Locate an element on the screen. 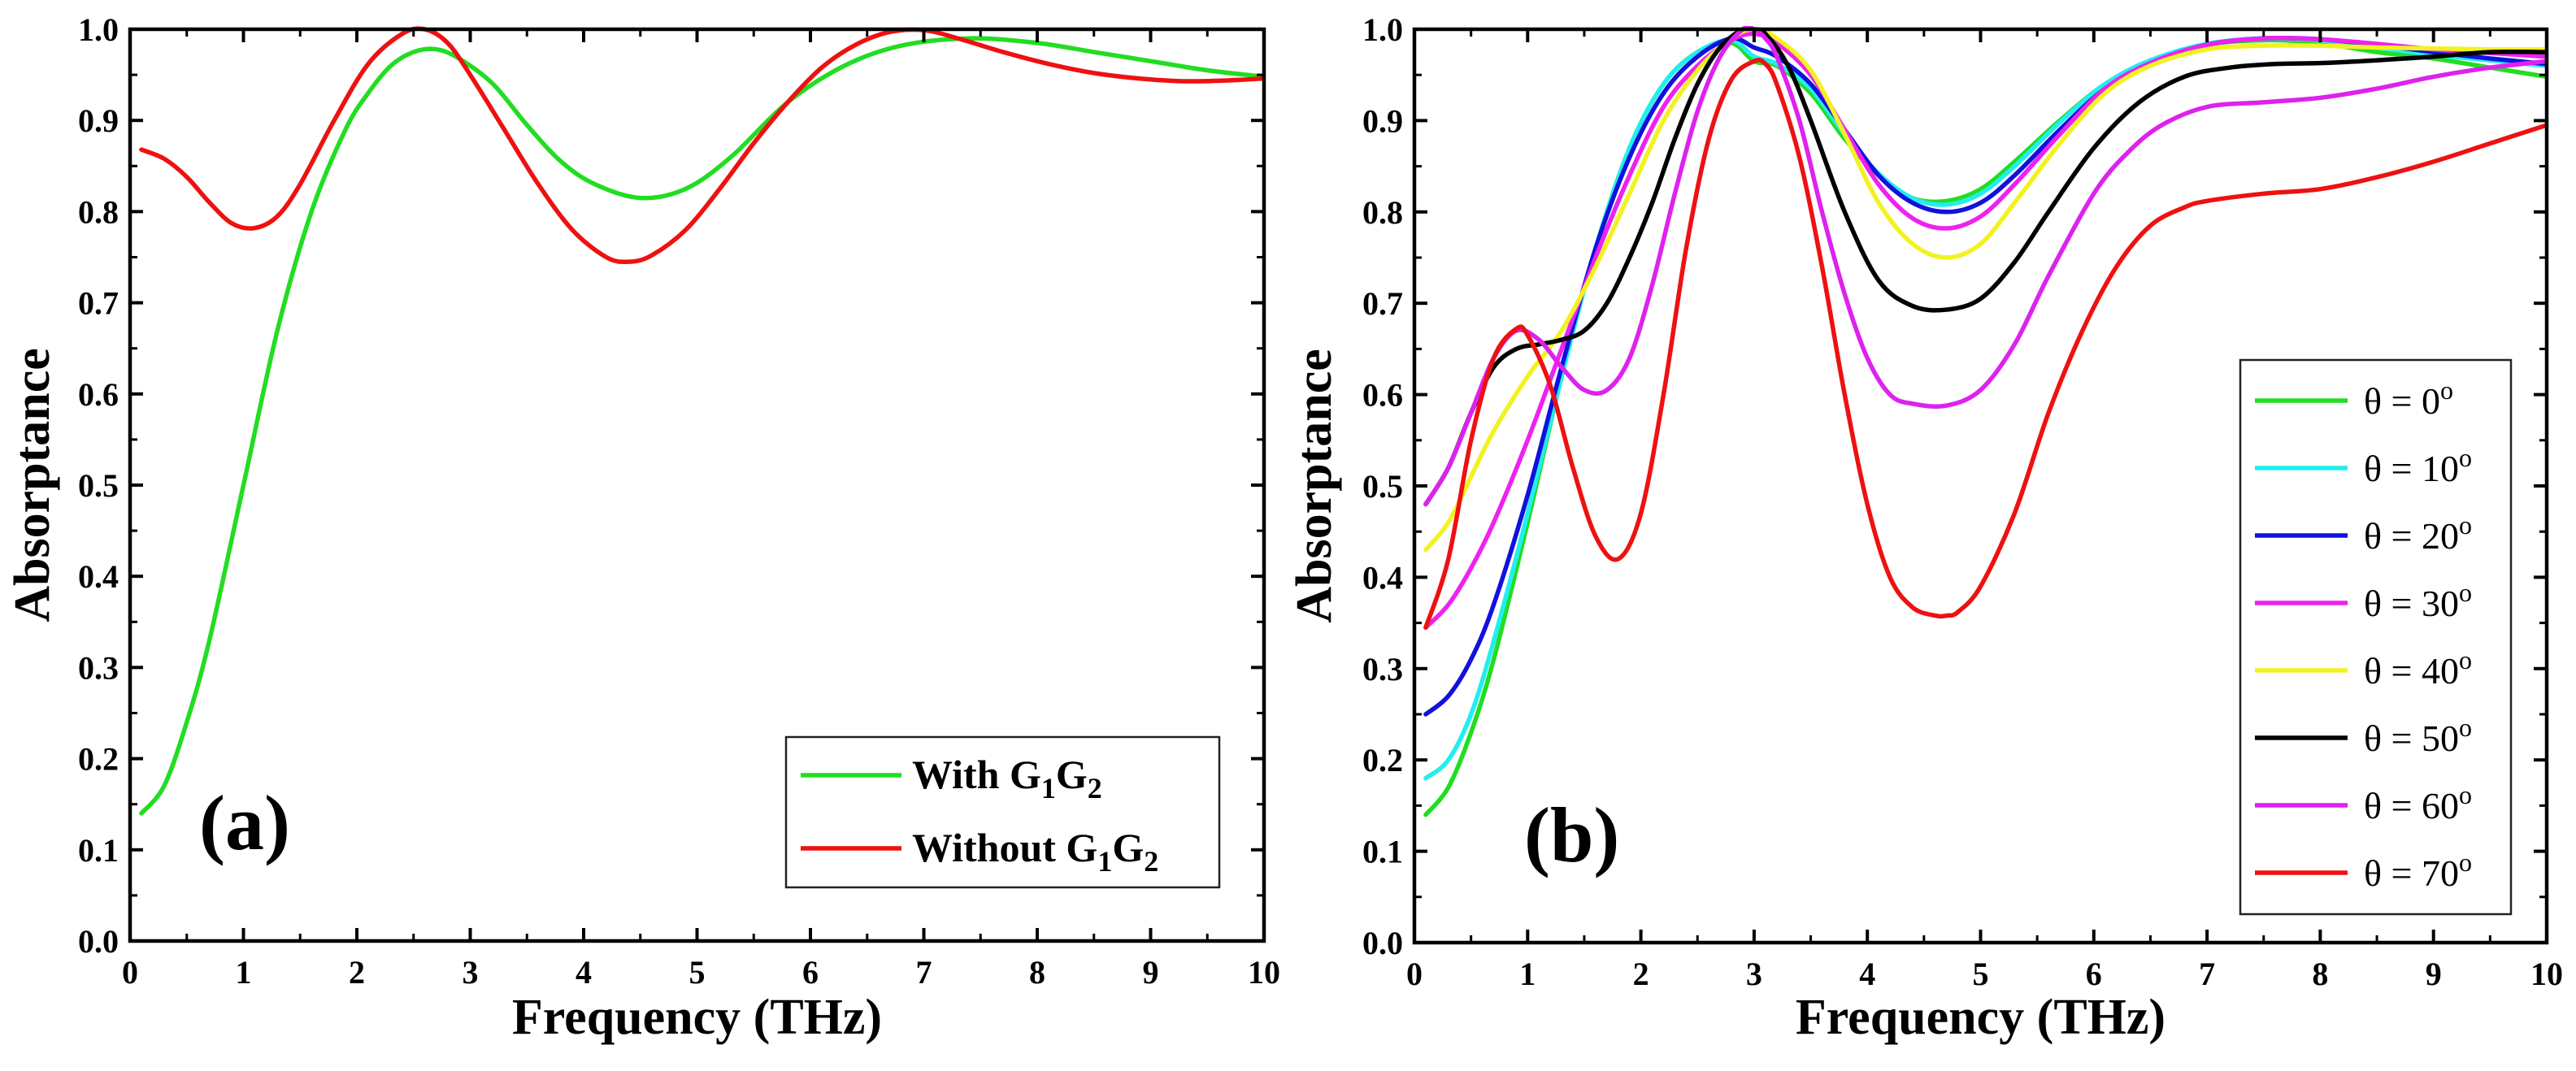  legend-entry: θ = 60o is located at coordinates (2418, 803).